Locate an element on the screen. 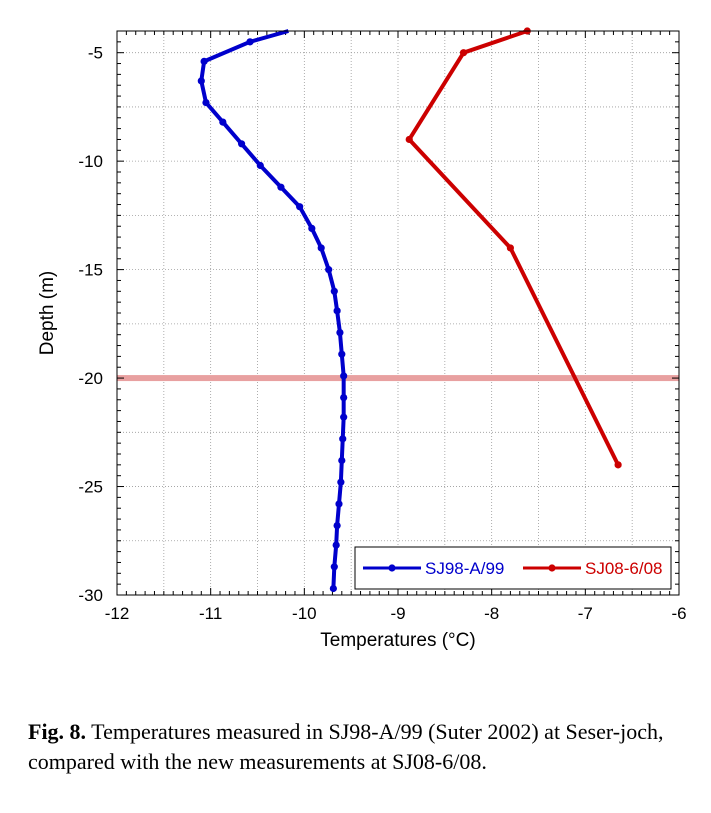 The image size is (711, 813). legend-item-2: SJ08-6/08 is located at coordinates (593, 568).